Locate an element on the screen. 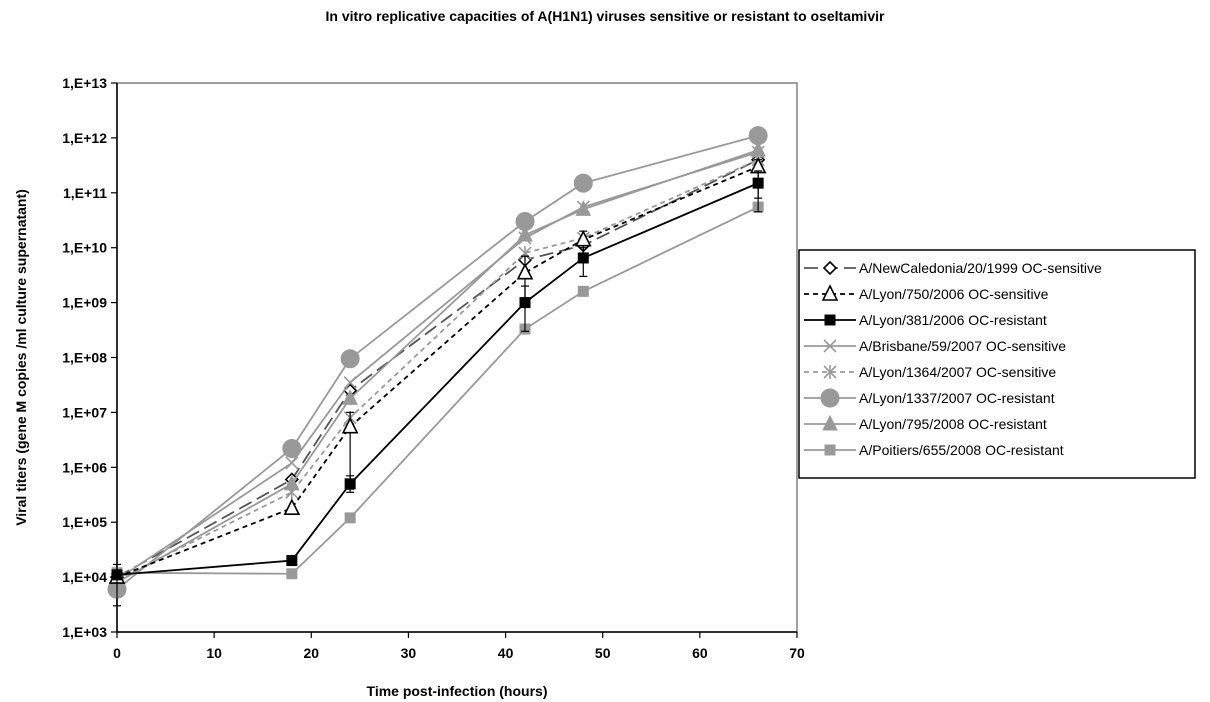  x-tick-label: 70 is located at coordinates (797, 653).